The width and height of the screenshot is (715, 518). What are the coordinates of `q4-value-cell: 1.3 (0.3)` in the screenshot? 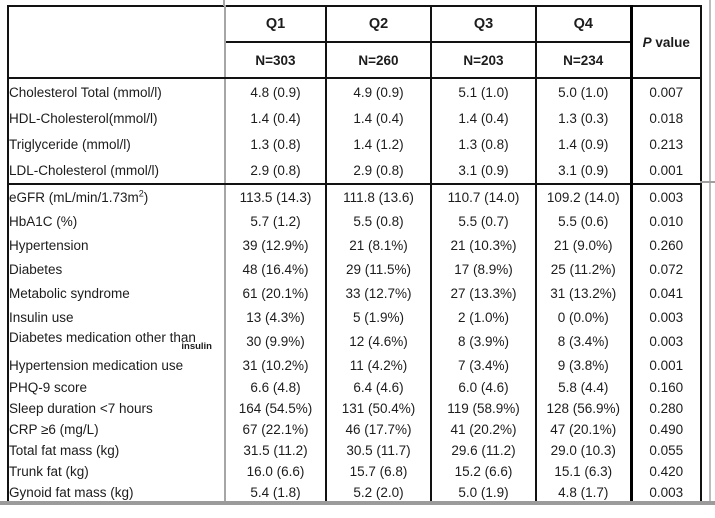 It's located at (583, 118).